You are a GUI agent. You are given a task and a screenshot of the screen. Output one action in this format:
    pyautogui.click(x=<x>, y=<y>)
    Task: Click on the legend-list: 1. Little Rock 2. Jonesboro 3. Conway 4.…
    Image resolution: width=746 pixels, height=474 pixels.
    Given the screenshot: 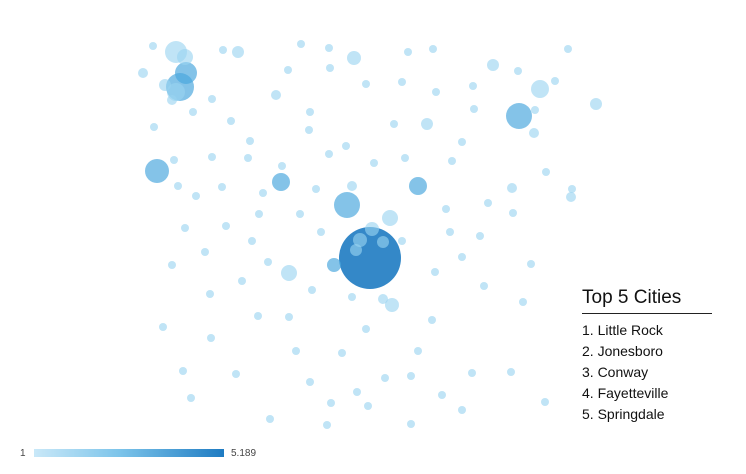 What is the action you would take?
    pyautogui.click(x=652, y=372)
    